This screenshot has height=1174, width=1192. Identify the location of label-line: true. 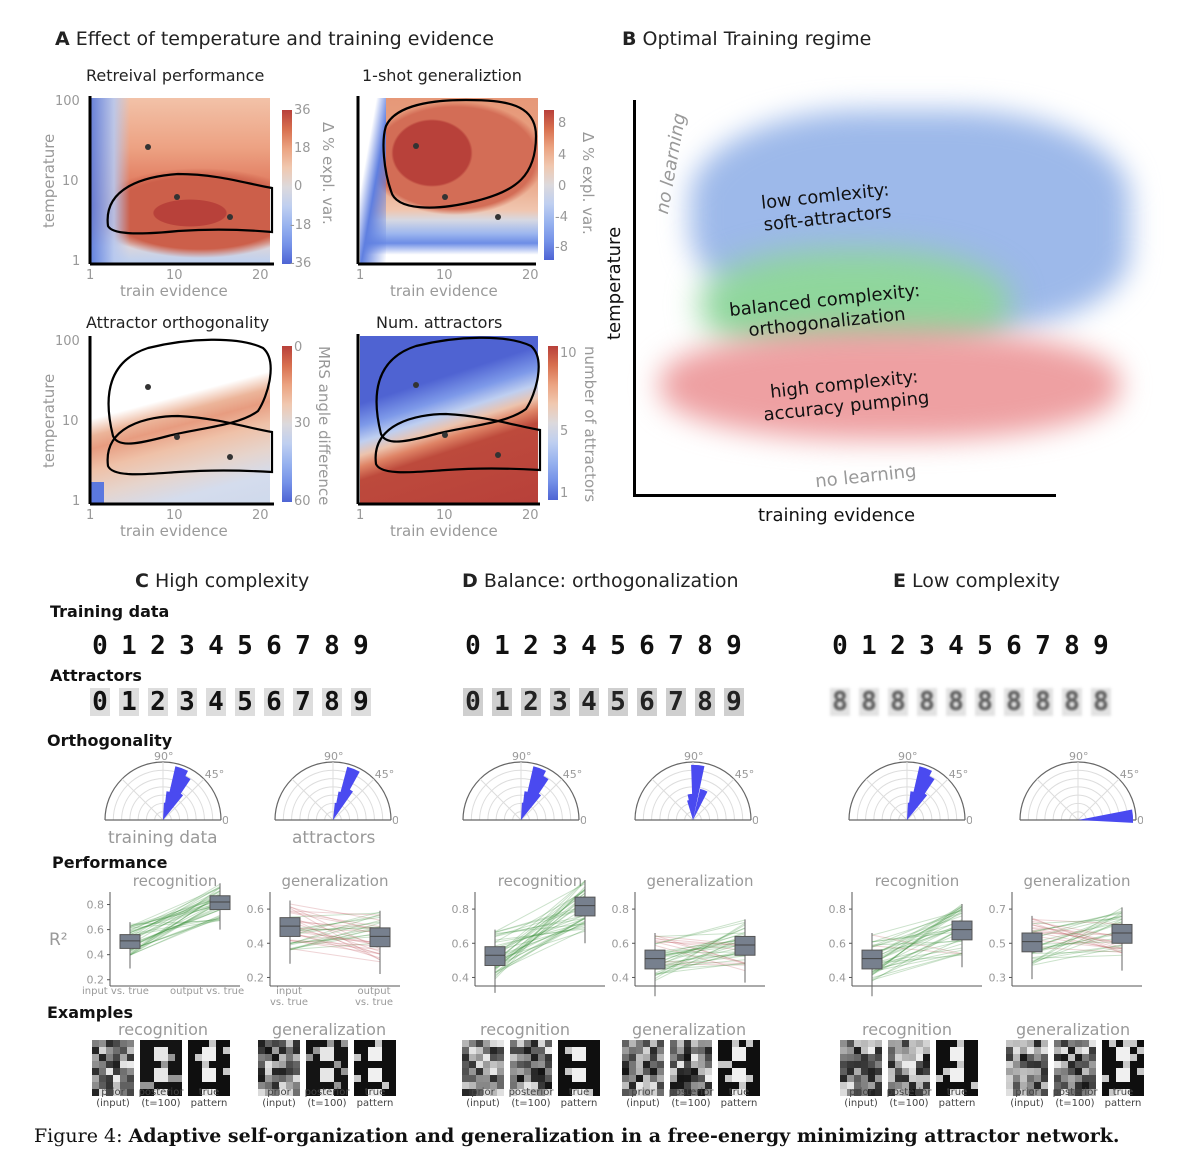
(375, 1092).